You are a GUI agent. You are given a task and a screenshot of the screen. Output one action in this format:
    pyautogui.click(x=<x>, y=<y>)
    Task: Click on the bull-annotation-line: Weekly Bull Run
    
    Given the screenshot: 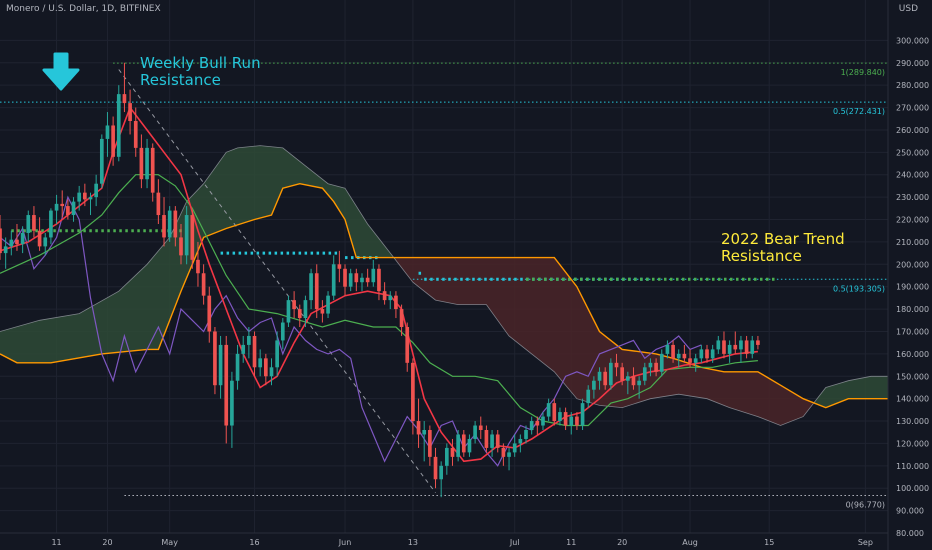 What is the action you would take?
    pyautogui.click(x=200, y=63)
    